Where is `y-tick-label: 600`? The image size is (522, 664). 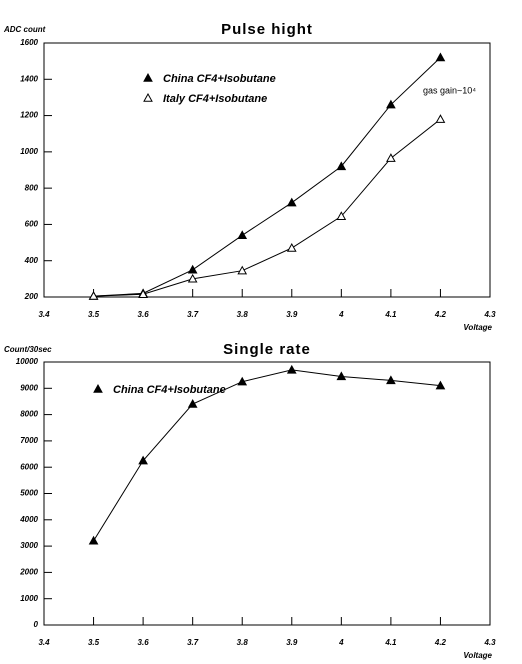
y-tick-label: 600 is located at coordinates (32, 224).